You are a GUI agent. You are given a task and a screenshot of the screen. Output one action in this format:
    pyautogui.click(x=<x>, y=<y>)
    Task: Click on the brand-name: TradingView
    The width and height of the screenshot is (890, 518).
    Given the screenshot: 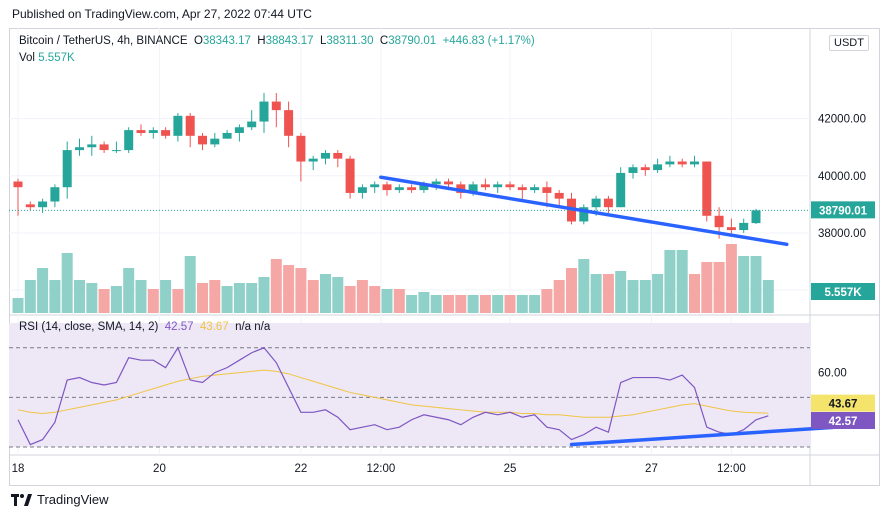 What is the action you would take?
    pyautogui.click(x=73, y=499)
    